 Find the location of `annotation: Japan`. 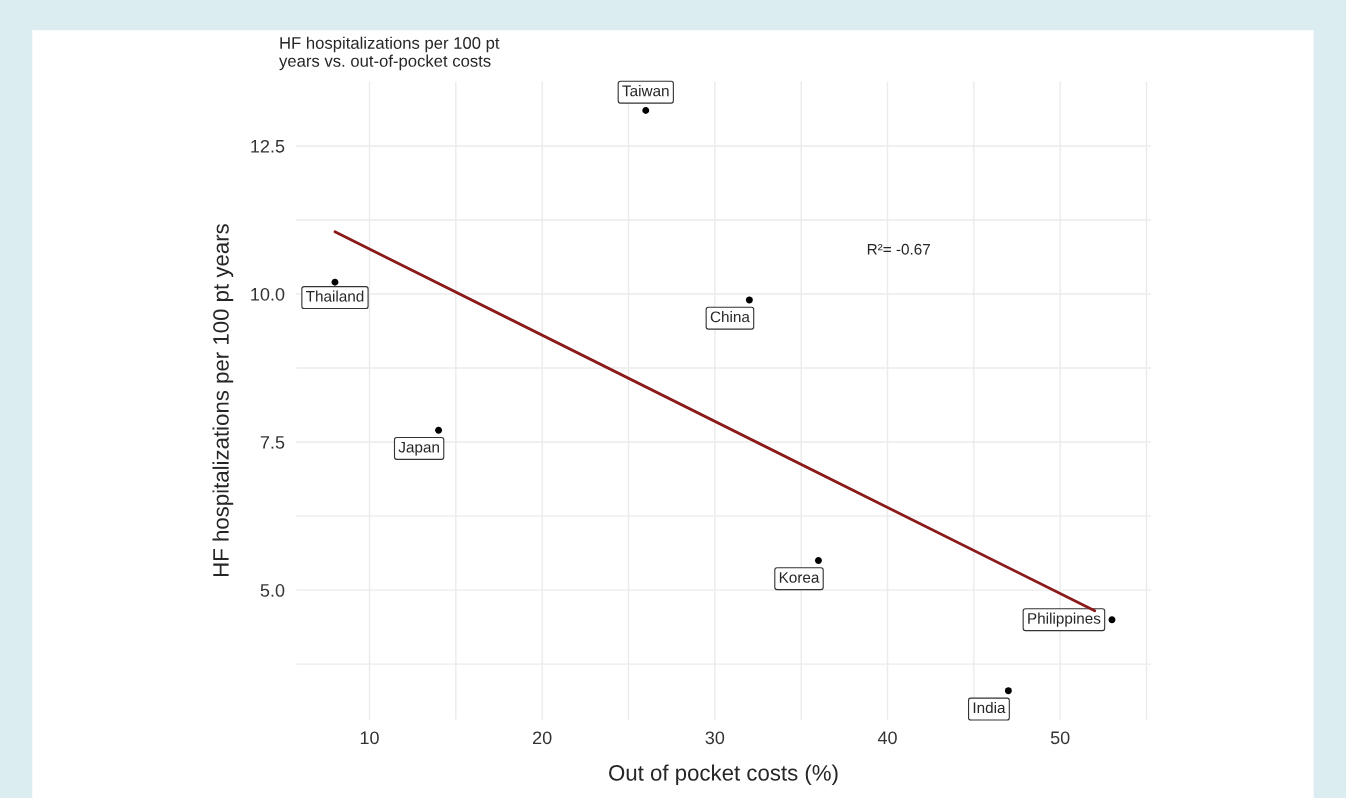

annotation: Japan is located at coordinates (418, 448).